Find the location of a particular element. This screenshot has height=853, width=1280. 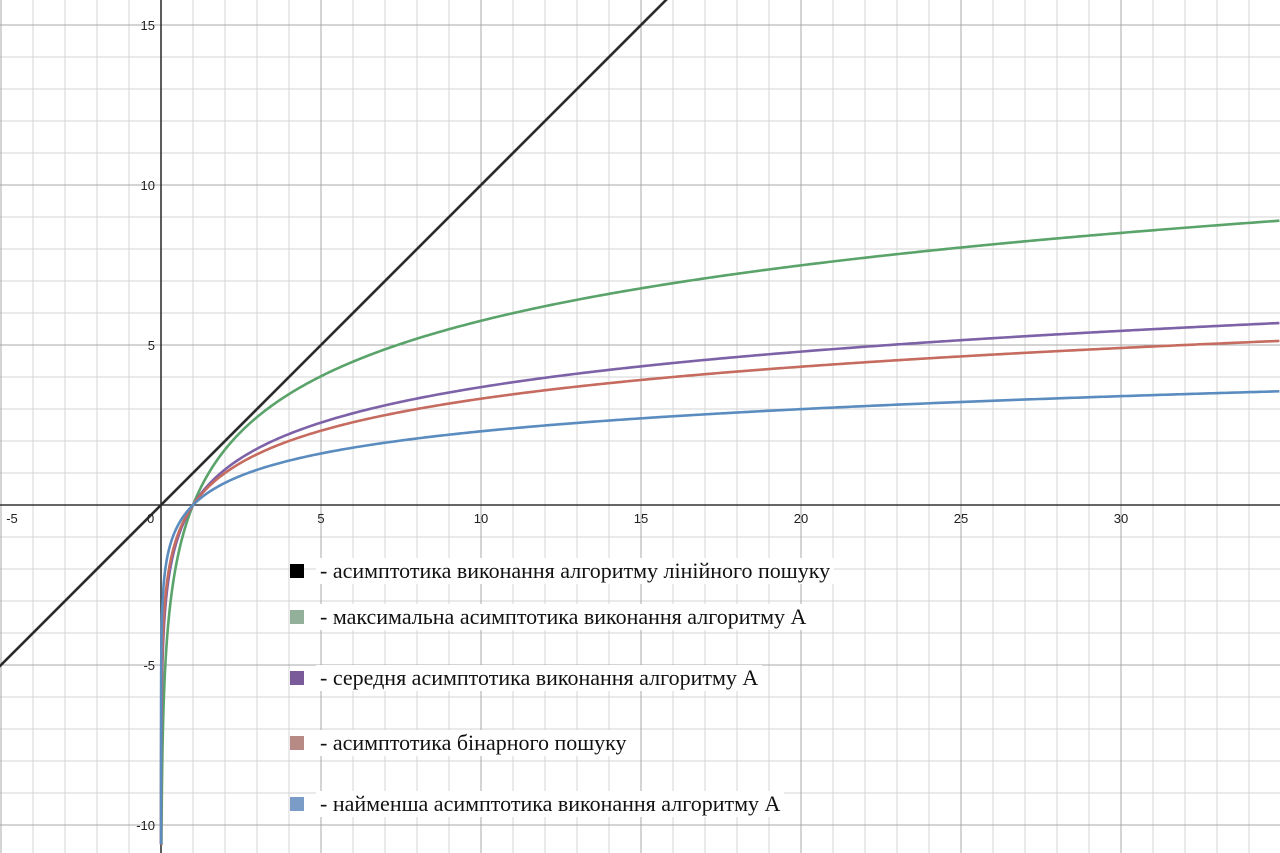

legend-swatch-linear is located at coordinates (297, 571).